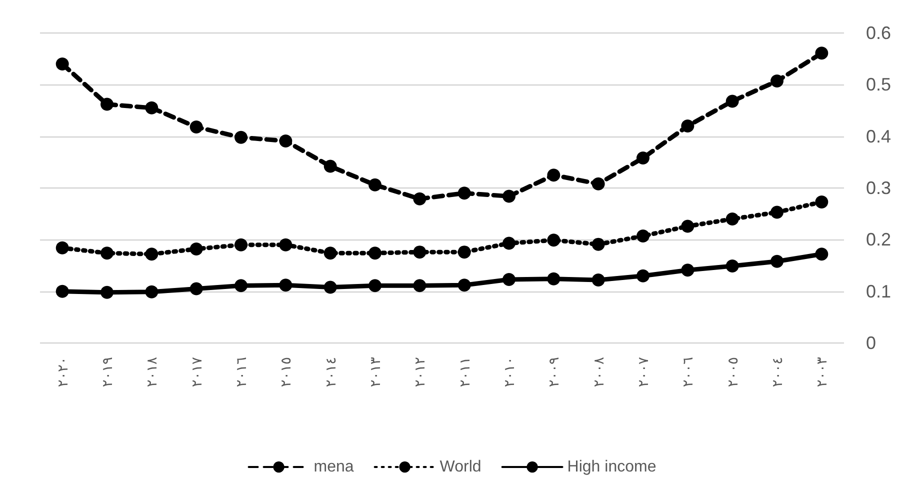  What do you see at coordinates (879, 240) in the screenshot?
I see `y-tick-label: 0.2` at bounding box center [879, 240].